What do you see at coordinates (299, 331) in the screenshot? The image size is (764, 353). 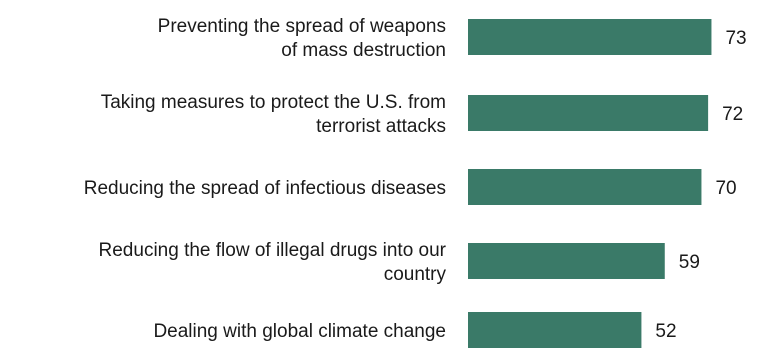 I see `category-label-4-line-0: Dealing with global climate change` at bounding box center [299, 331].